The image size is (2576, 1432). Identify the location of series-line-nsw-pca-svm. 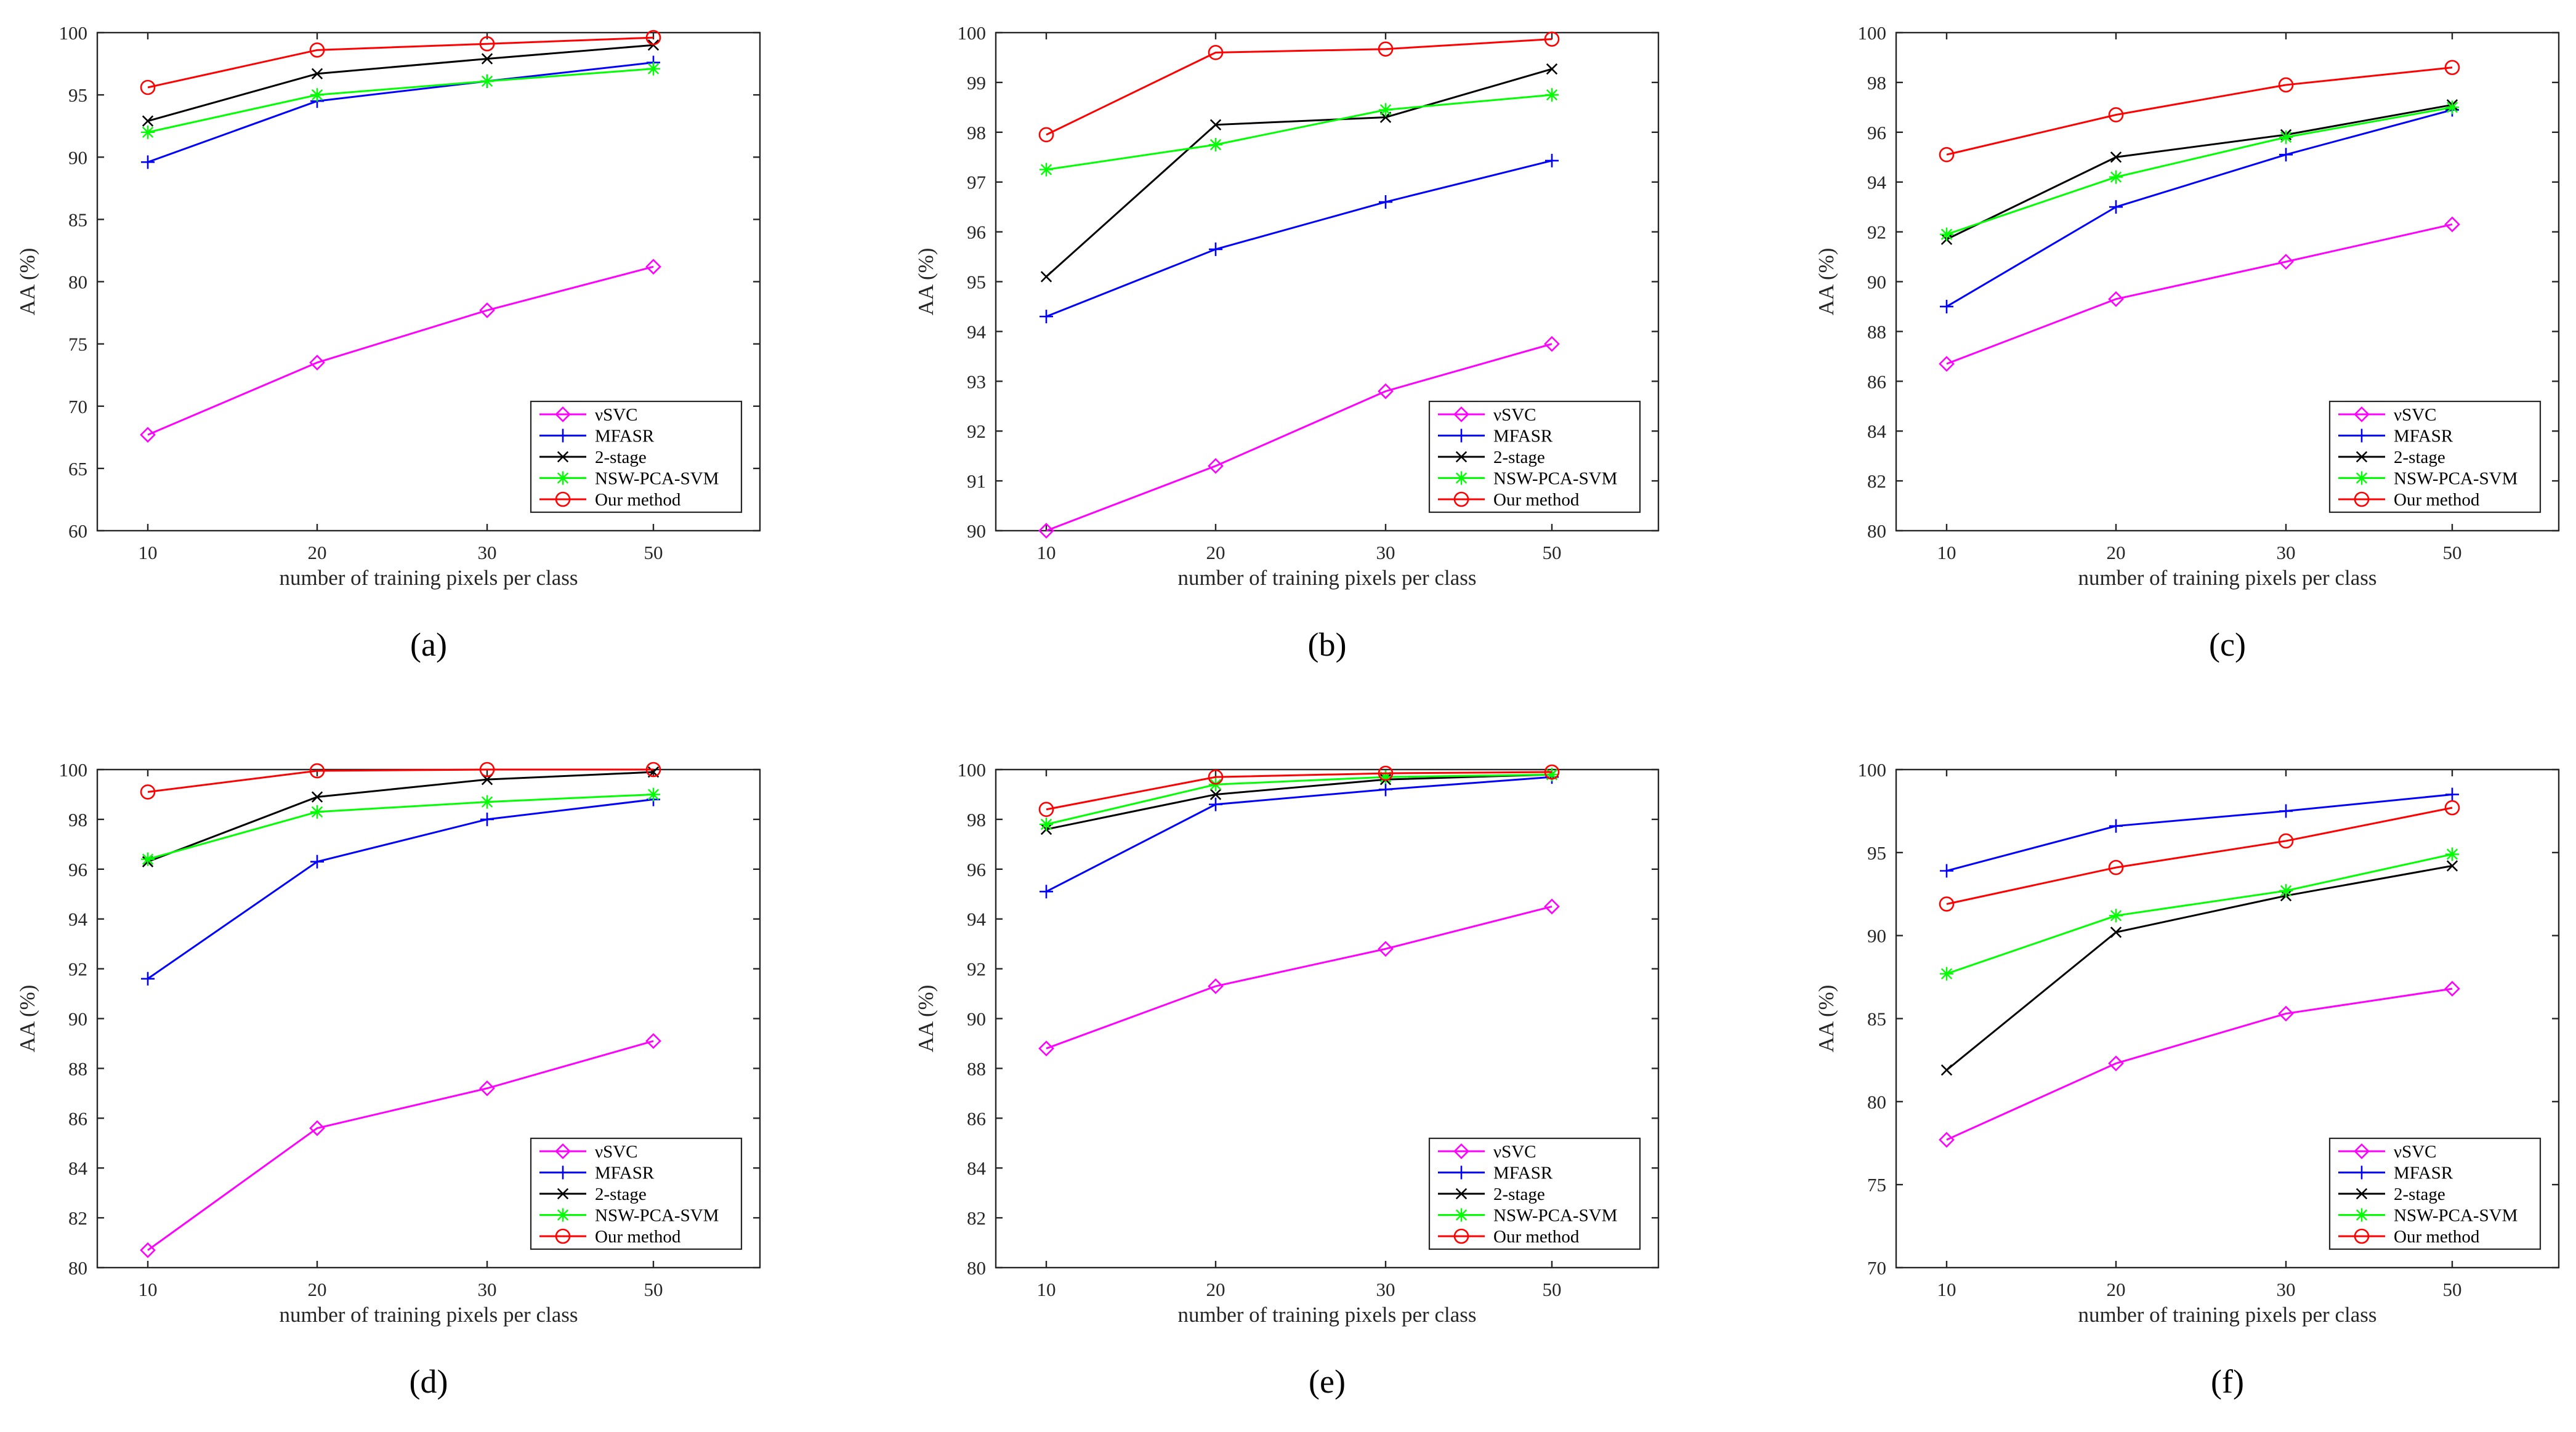
(2199, 914).